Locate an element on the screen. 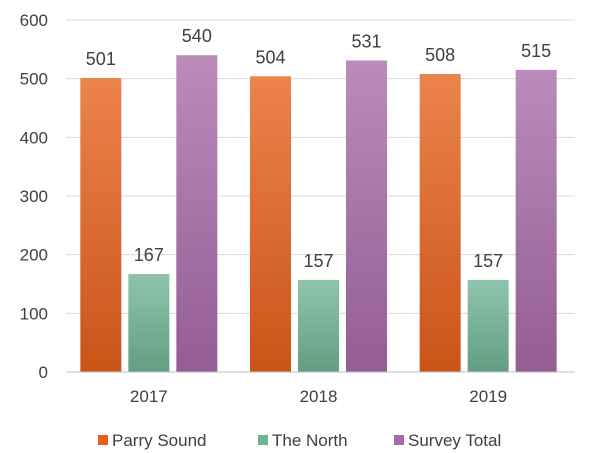 The height and width of the screenshot is (453, 591). y-tick-label: 300 is located at coordinates (34, 196).